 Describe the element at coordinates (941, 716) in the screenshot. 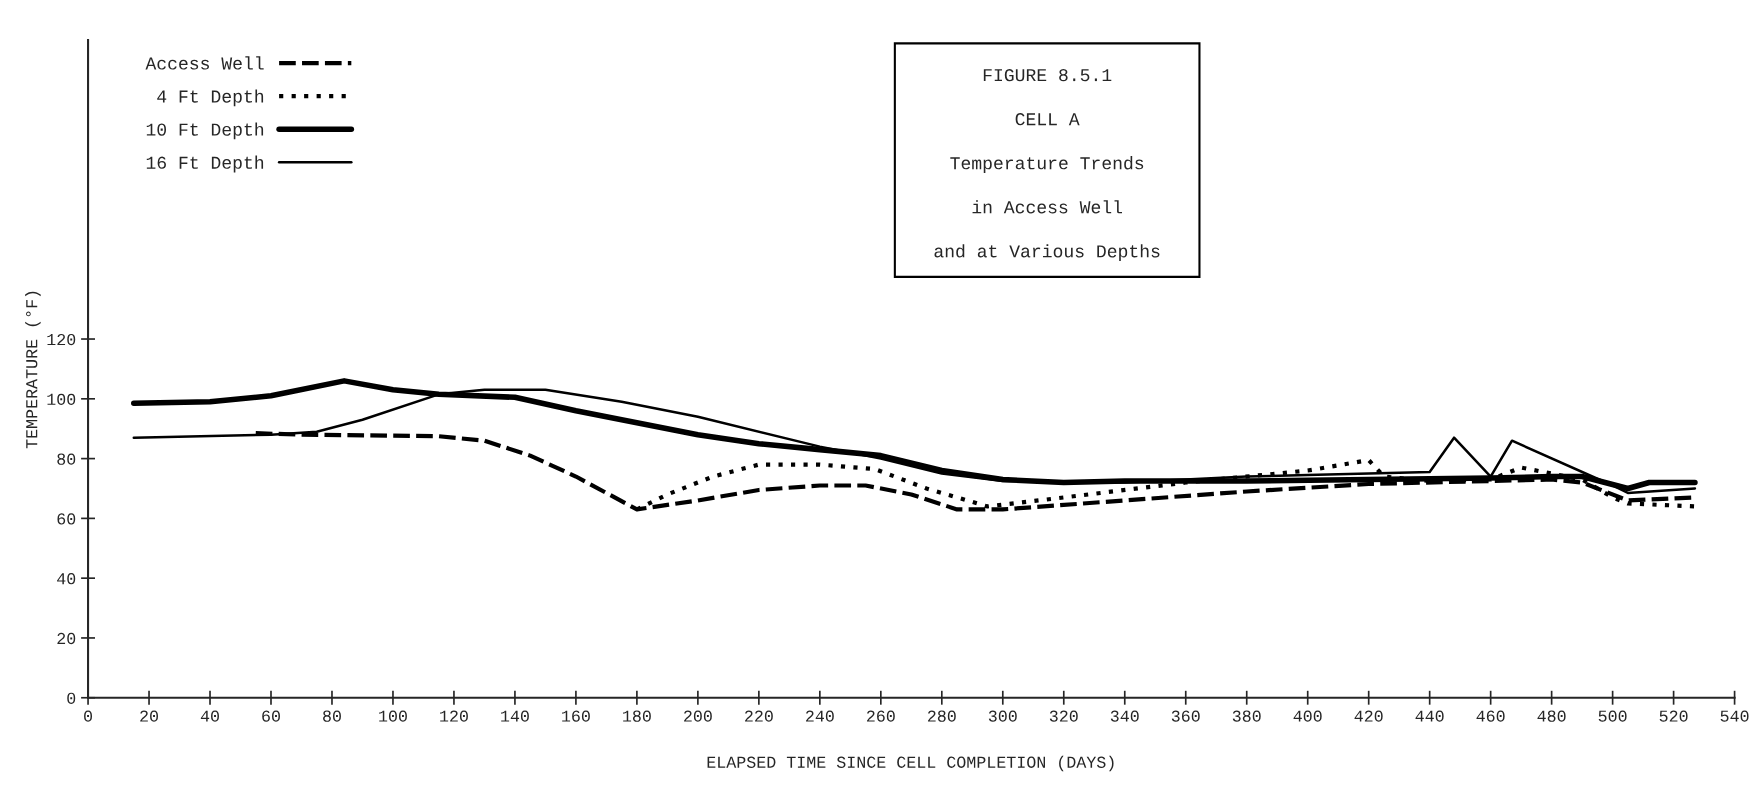

I see `x-tick-label: 280` at that location.